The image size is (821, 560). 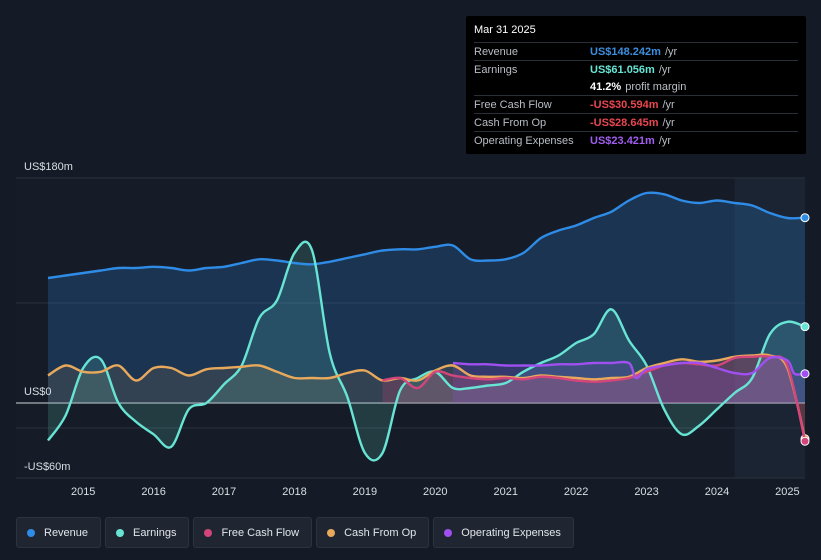 What do you see at coordinates (511, 532) in the screenshot?
I see `legend-label: Operating Expenses` at bounding box center [511, 532].